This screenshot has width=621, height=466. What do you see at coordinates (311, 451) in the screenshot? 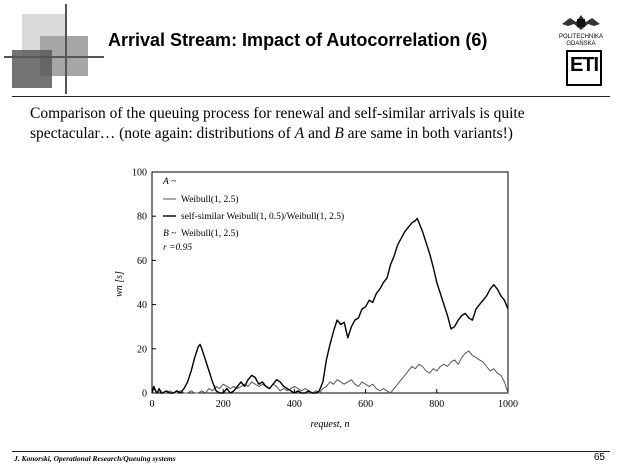
I see `footer-divider` at bounding box center [311, 451].